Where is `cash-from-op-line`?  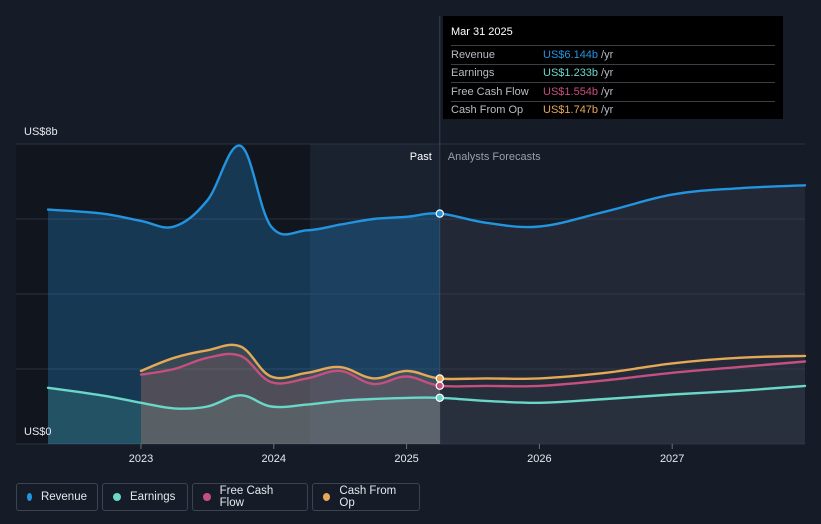 cash-from-op-line is located at coordinates (473, 362).